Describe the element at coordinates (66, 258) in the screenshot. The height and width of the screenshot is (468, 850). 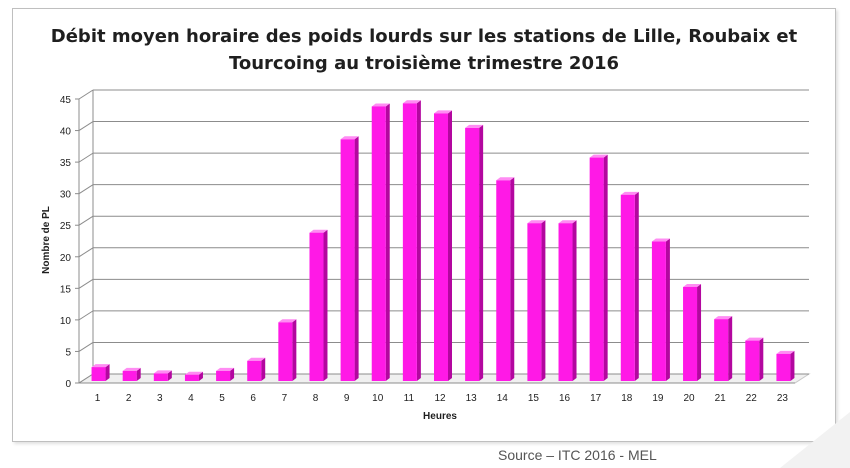
I see `y-tick-label: 20` at that location.